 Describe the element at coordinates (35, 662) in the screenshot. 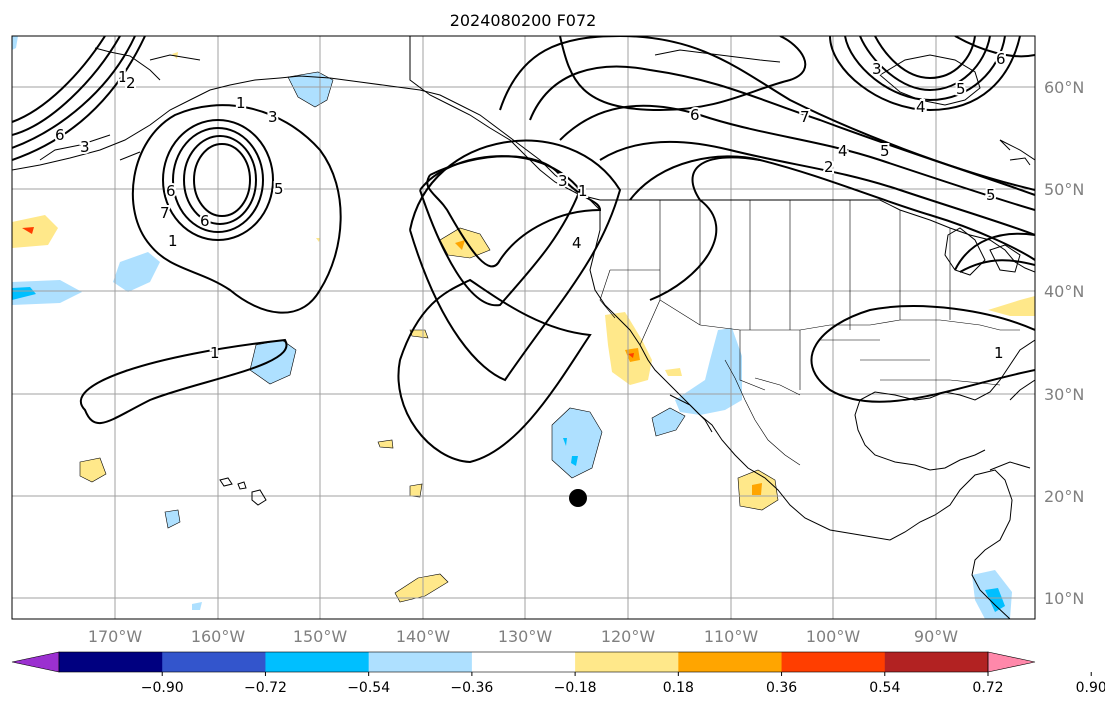

I see `colorbar-extend-low` at that location.